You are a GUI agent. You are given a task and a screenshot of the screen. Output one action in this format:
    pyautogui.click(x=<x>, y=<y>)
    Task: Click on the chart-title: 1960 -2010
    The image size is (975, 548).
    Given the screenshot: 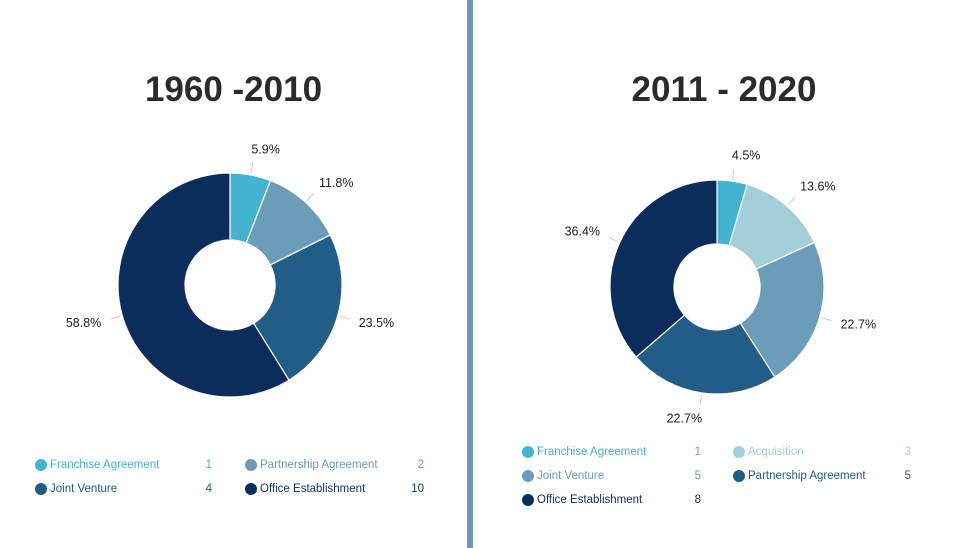 What is the action you would take?
    pyautogui.click(x=233, y=89)
    